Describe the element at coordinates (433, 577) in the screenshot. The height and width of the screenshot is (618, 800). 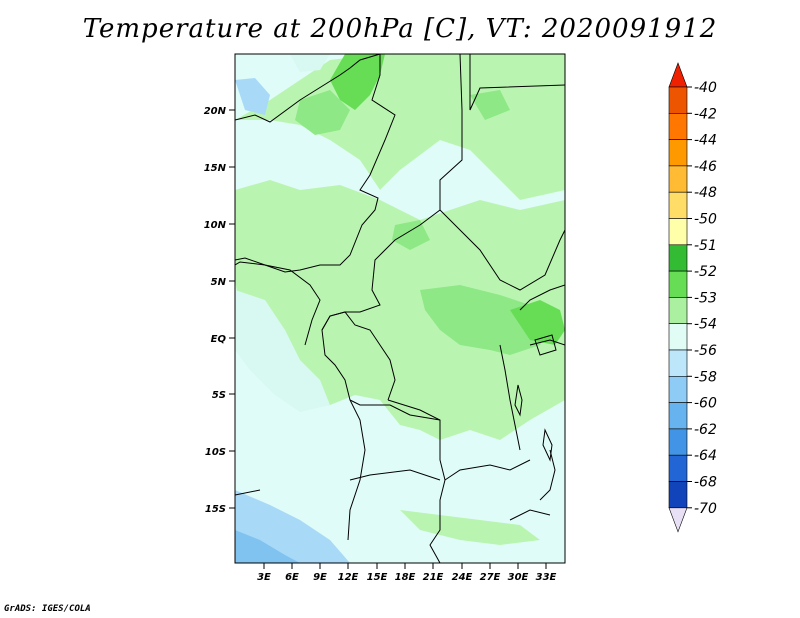
I see `lon-label: 21E` at that location.